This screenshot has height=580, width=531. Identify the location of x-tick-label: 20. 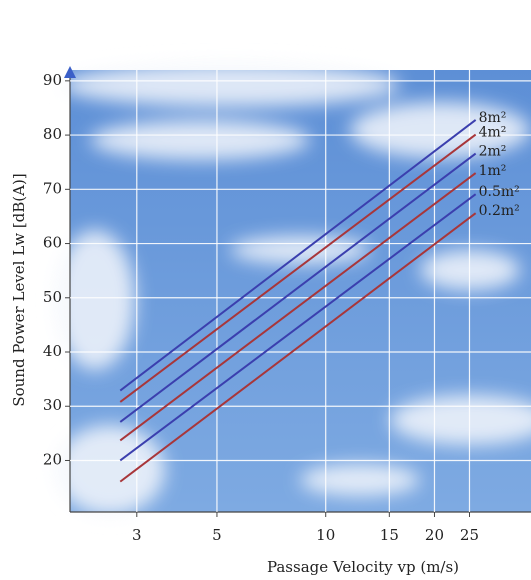
(434, 535).